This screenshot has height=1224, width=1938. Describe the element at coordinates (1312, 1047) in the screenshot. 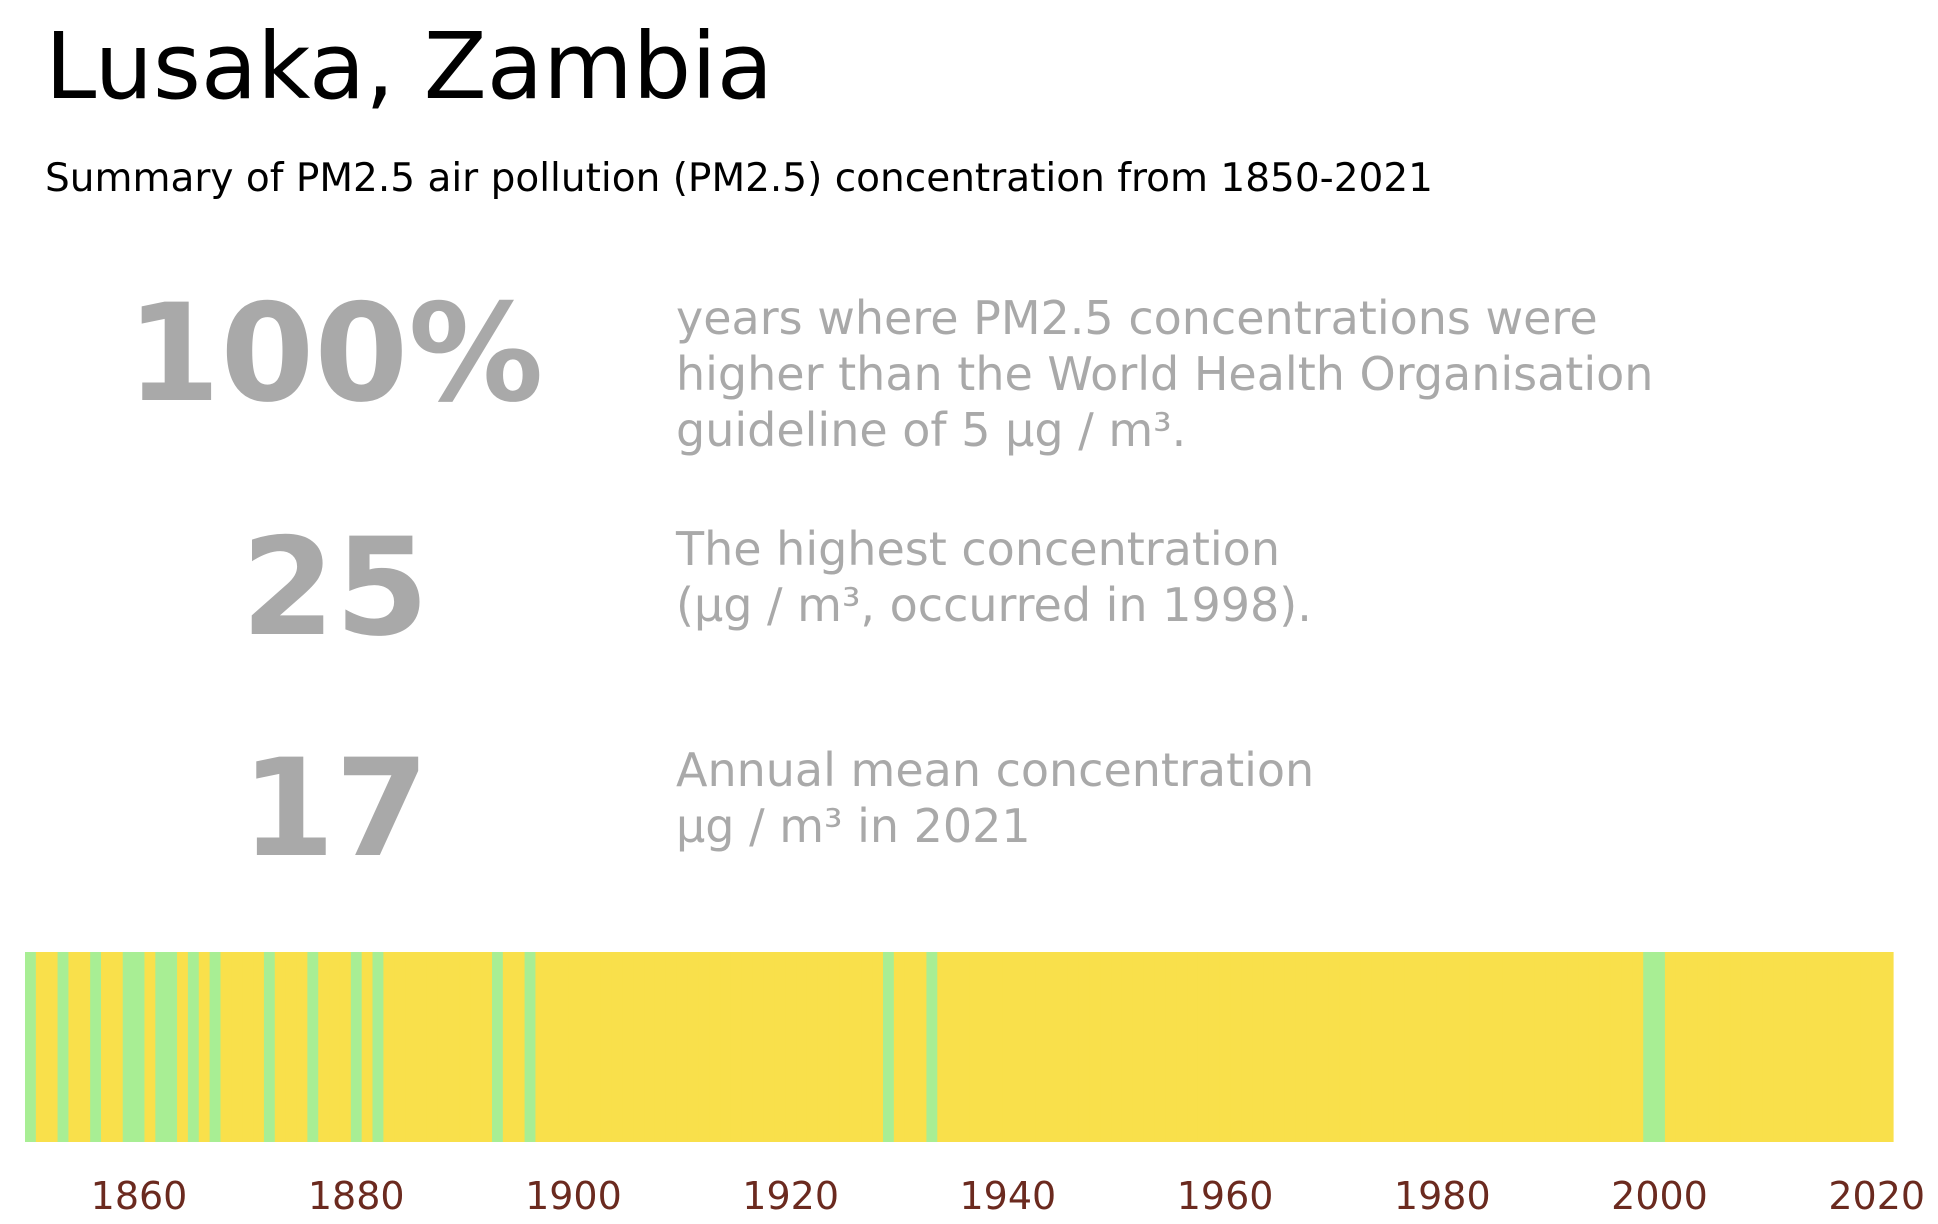

I see `stripe-1968` at that location.